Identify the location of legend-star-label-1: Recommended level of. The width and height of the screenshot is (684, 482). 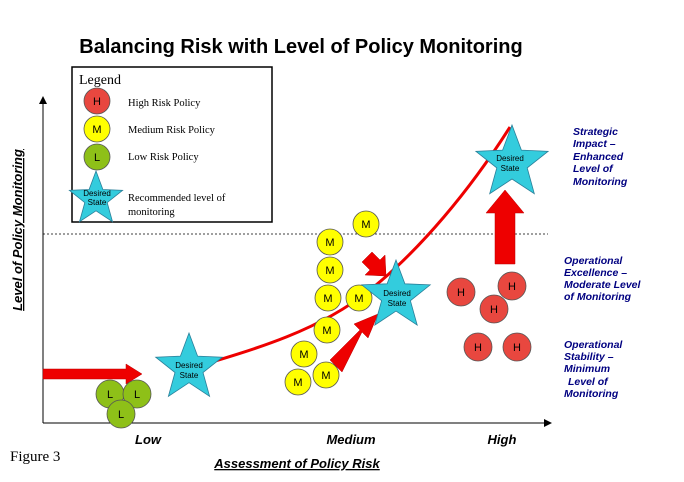
(177, 198).